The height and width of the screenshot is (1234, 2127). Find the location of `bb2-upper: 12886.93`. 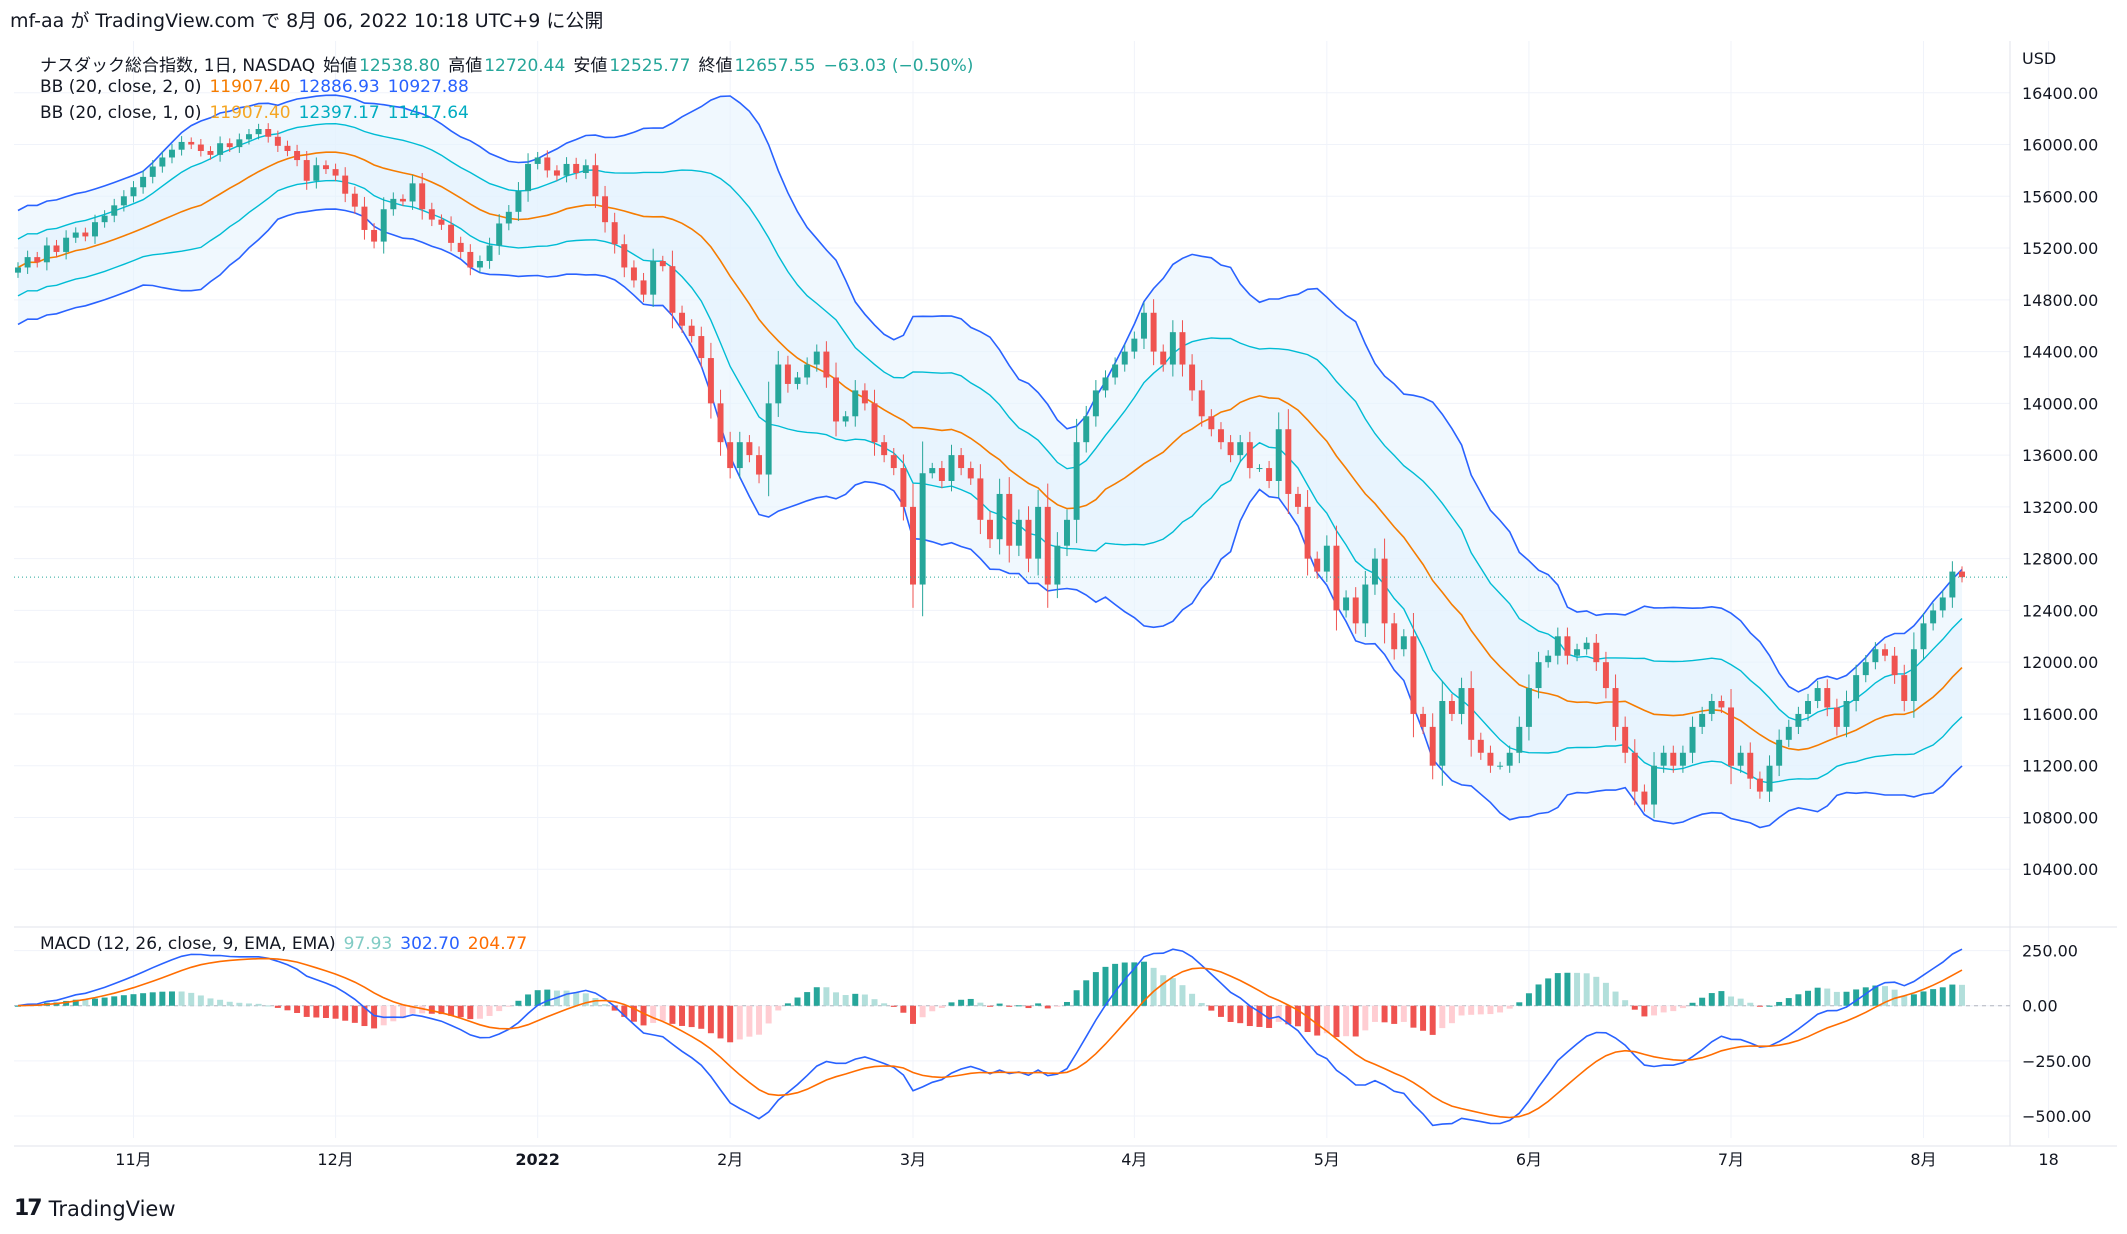

bb2-upper: 12886.93 is located at coordinates (339, 87).